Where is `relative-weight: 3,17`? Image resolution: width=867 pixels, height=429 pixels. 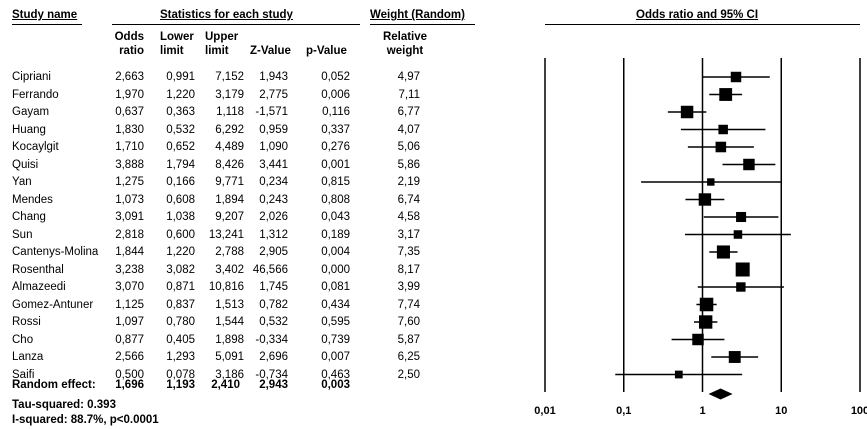
relative-weight: 3,17 is located at coordinates (408, 234).